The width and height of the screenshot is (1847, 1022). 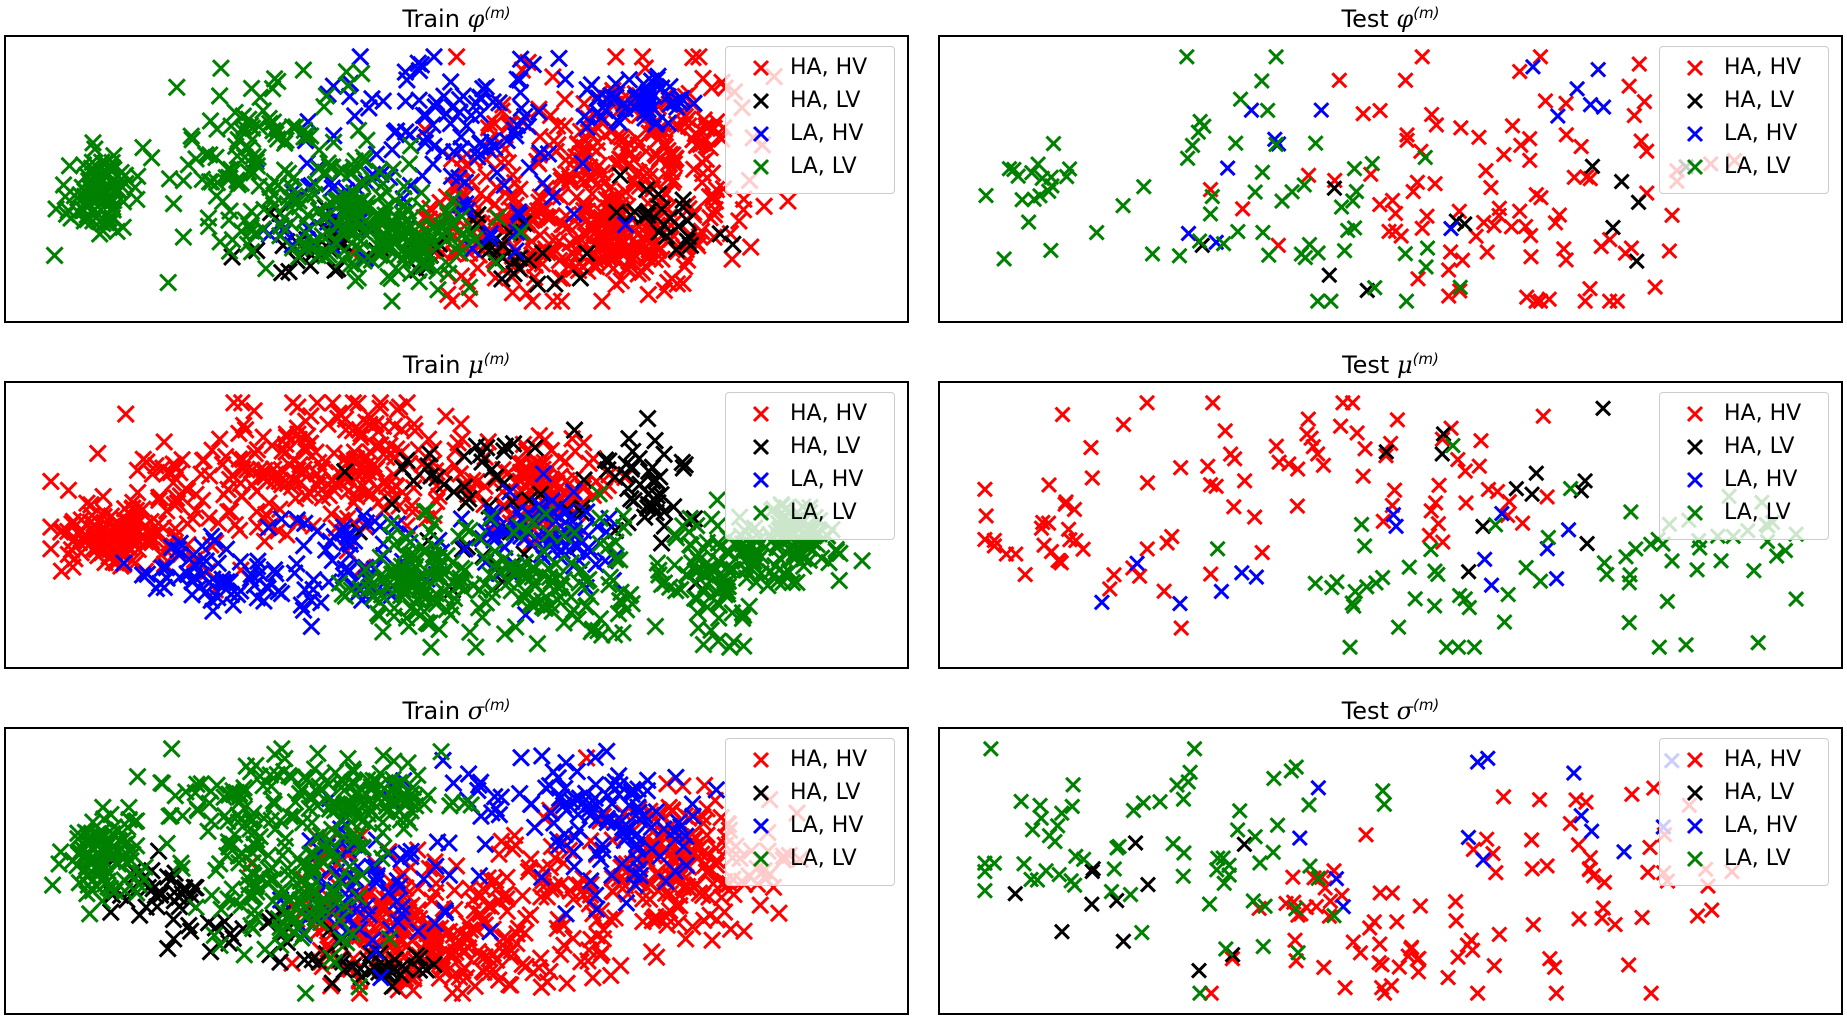 I want to click on legend-label: LA, HV, so click(x=1761, y=133).